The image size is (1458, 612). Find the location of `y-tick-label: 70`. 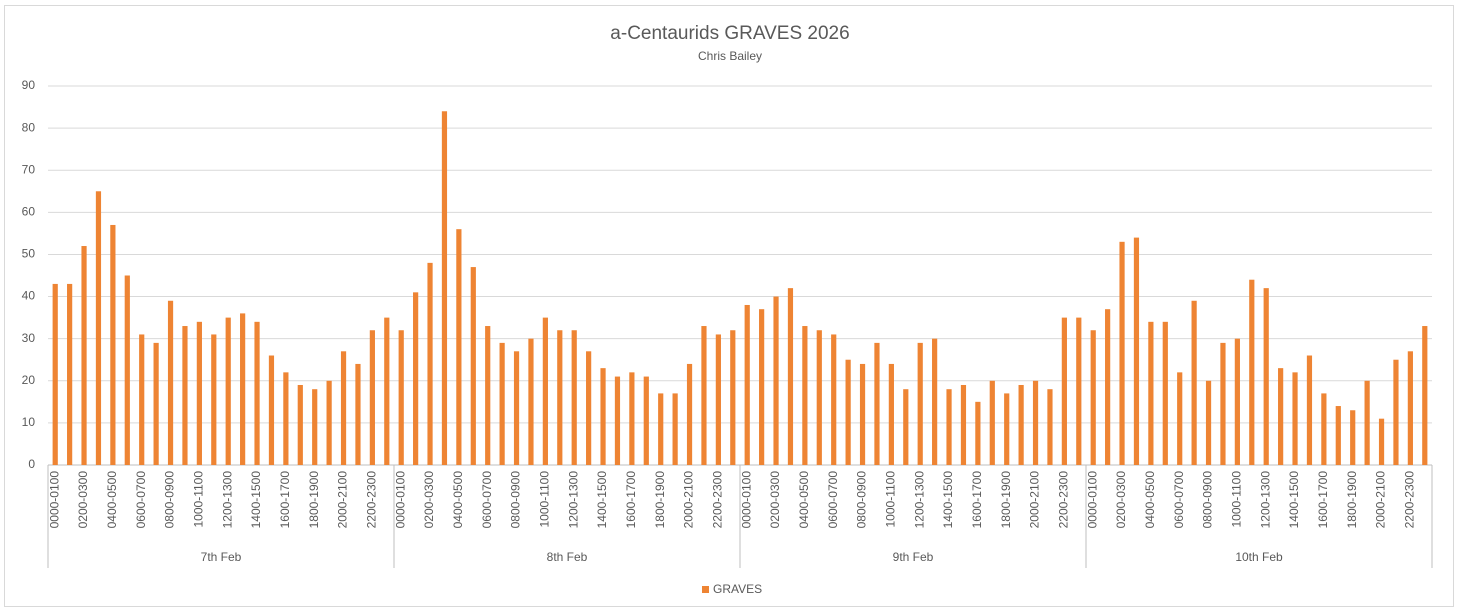

y-tick-label: 70 is located at coordinates (29, 169).